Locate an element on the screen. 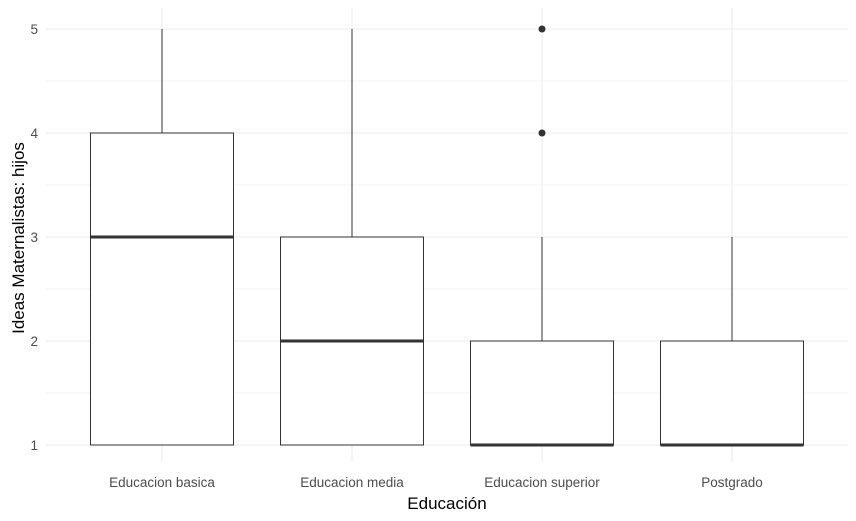  box-postgrado is located at coordinates (732, 342).